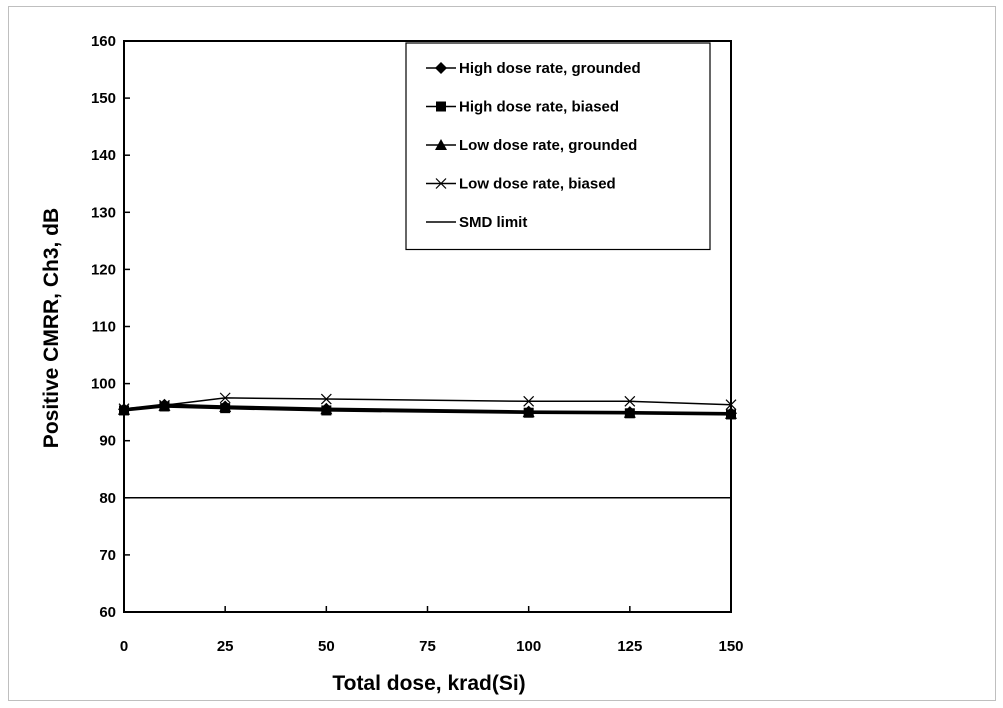 The image size is (1003, 708). I want to click on legend-item: High dose rate, grounded, so click(533, 68).